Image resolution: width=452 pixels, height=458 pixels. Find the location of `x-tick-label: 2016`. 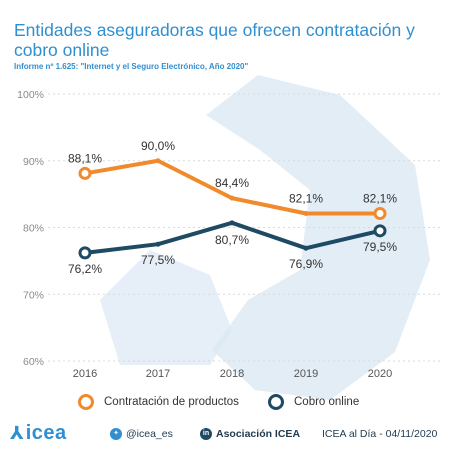

x-tick-label: 2016 is located at coordinates (85, 374).